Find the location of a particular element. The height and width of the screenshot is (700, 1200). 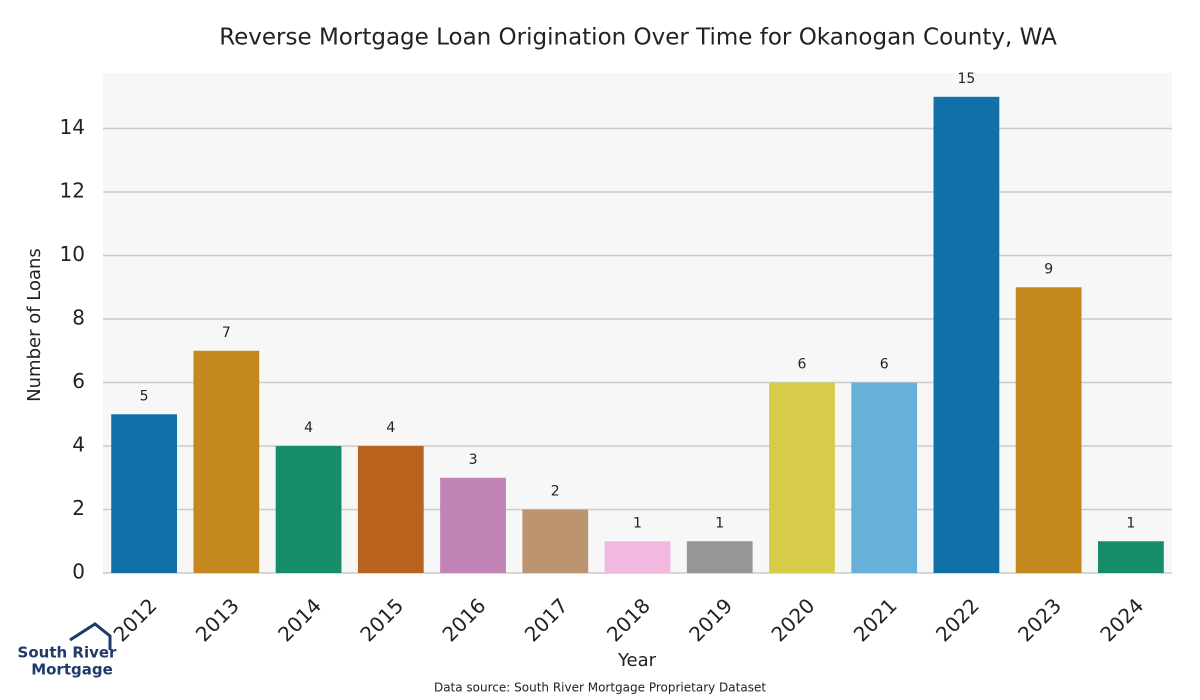

y-axis-label: Number of Loans is located at coordinates (34, 325).